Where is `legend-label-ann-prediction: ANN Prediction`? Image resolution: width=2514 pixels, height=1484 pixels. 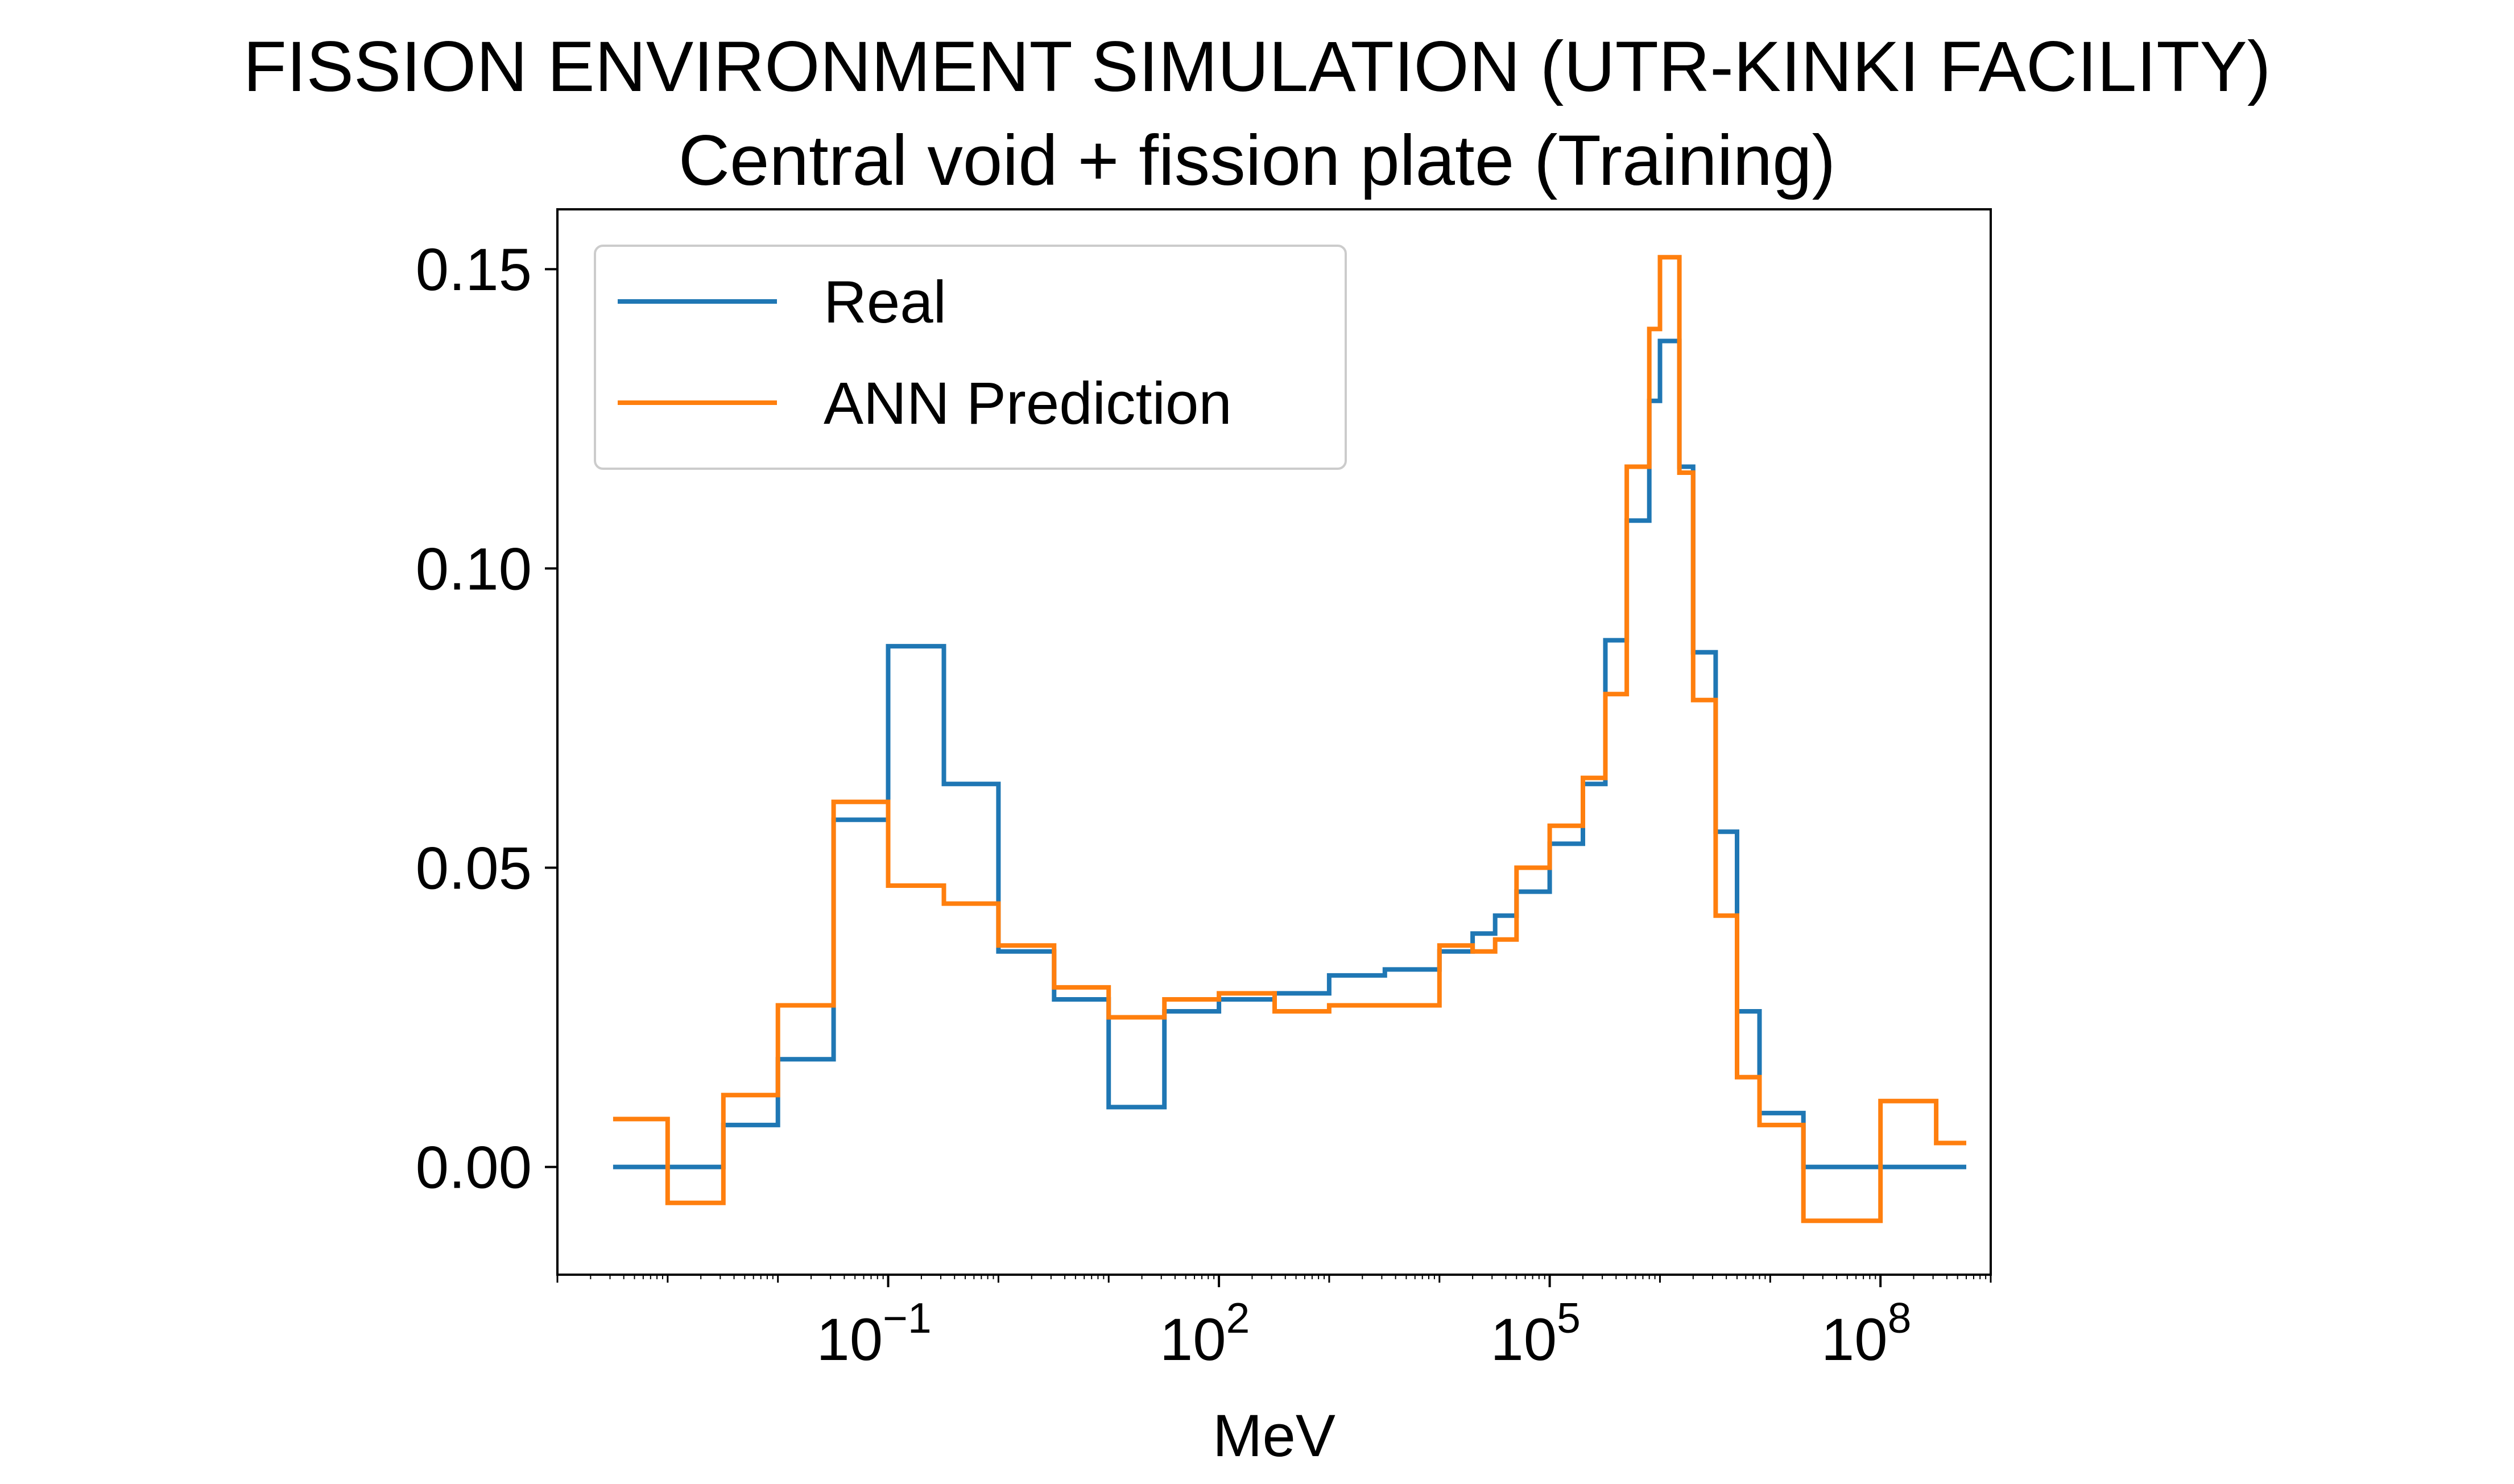
legend-label-ann-prediction: ANN Prediction is located at coordinates (1028, 403).